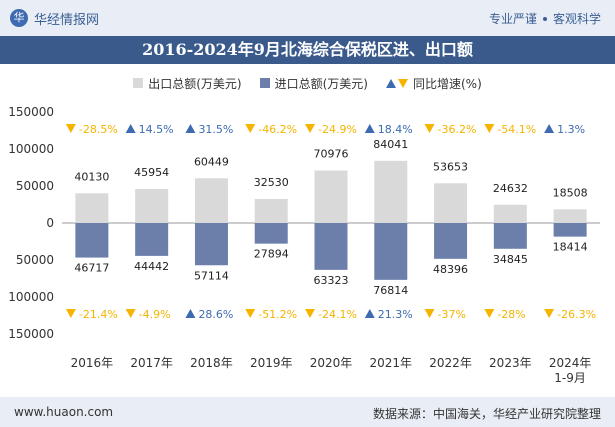 The image size is (615, 427). I want to click on legend-growth: 同比增速(%), so click(433, 83).